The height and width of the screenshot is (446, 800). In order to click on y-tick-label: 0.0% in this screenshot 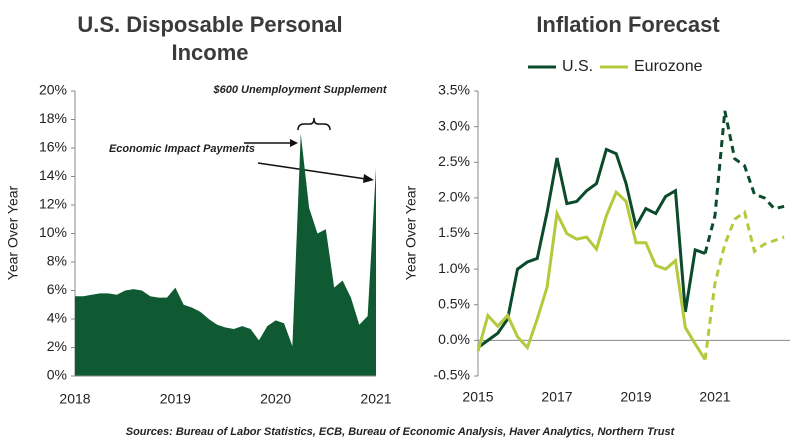, I will do `click(454, 339)`.